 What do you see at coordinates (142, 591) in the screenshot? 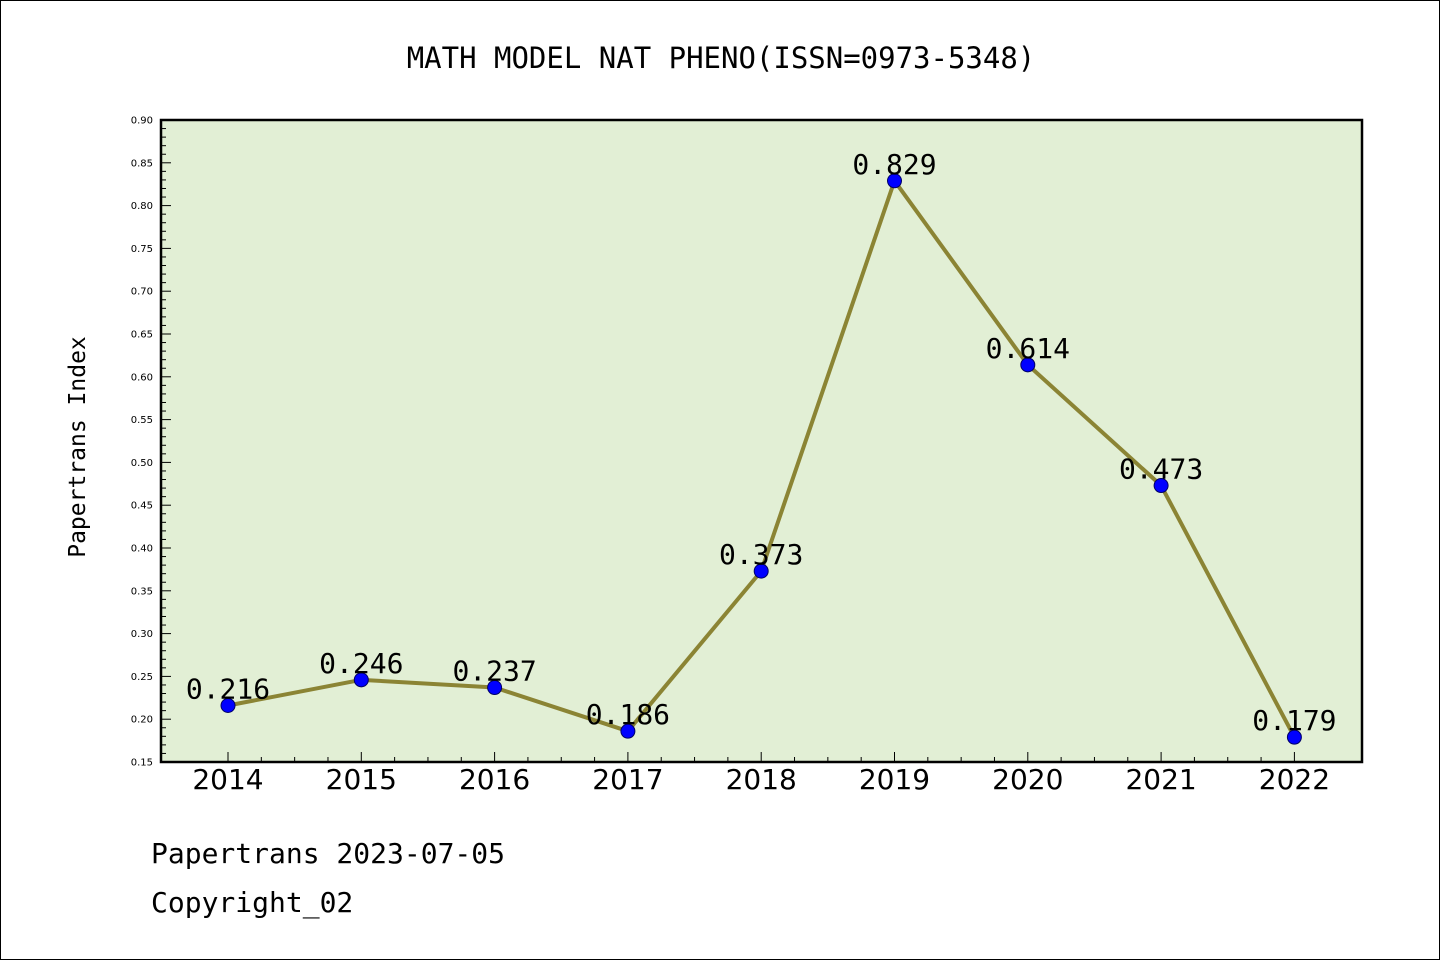
I see `y-tick-label: 0.35` at bounding box center [142, 591].